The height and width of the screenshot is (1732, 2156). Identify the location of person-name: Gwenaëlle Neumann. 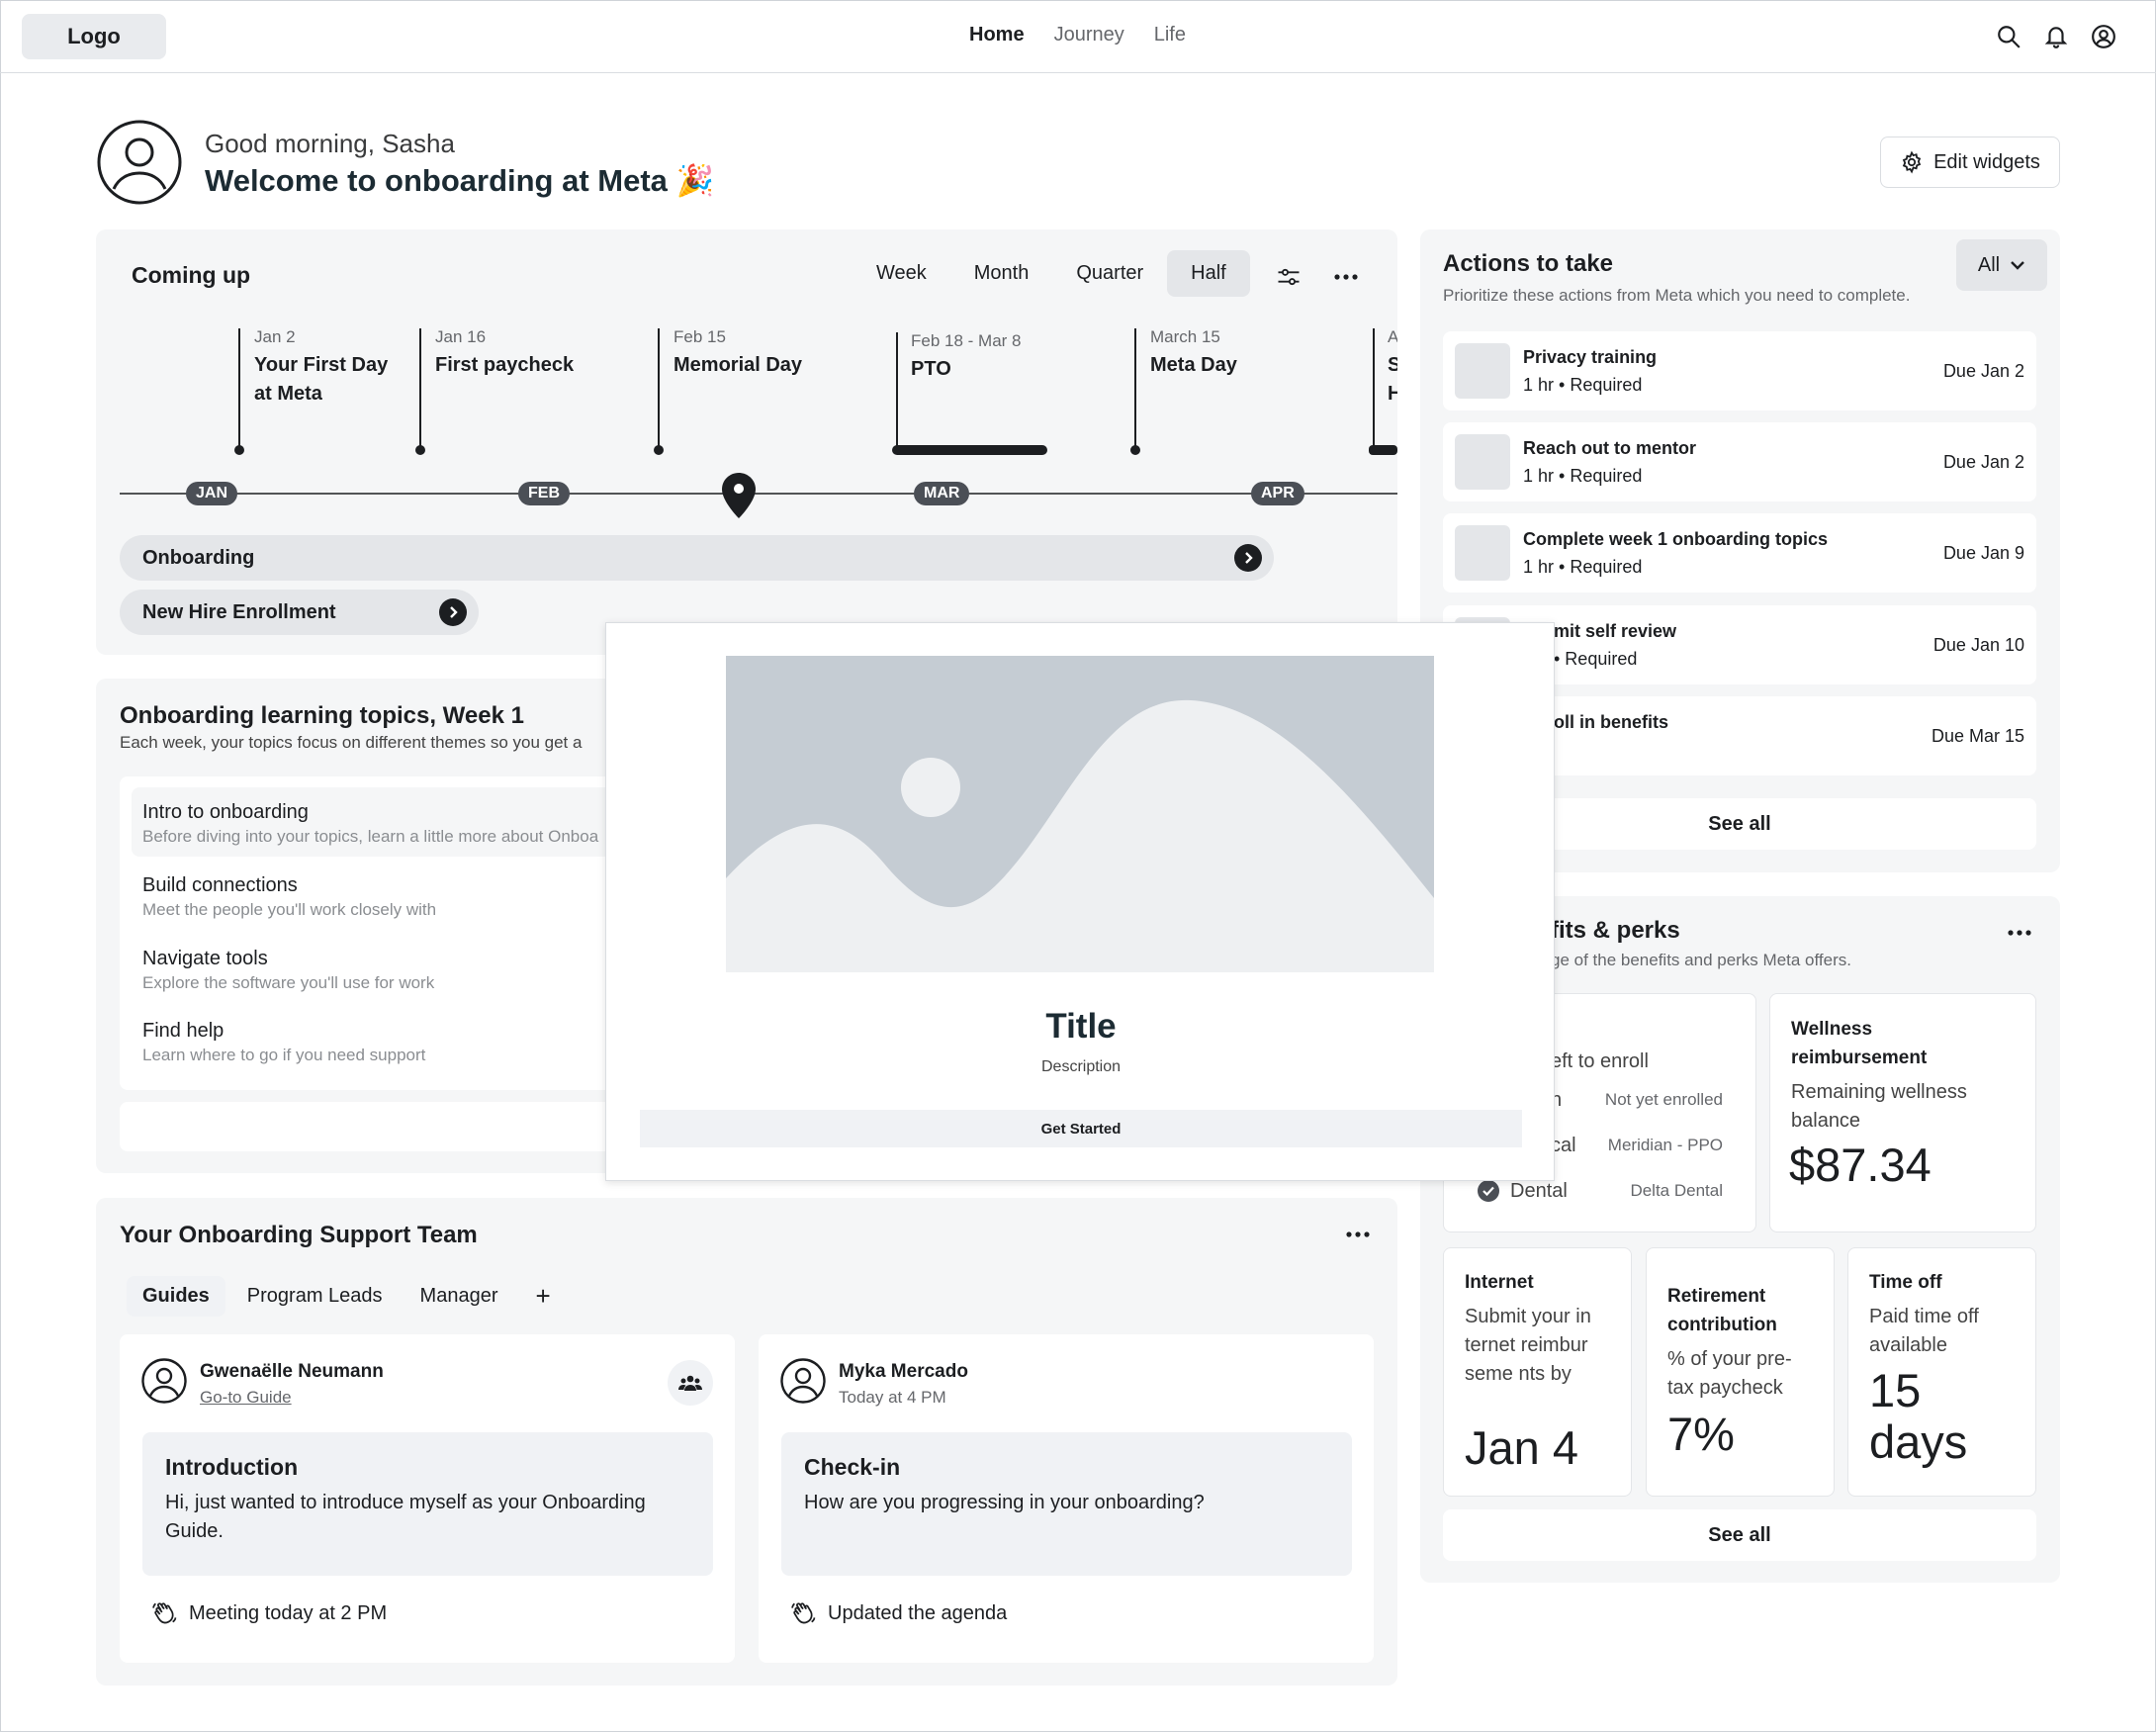
(292, 1371).